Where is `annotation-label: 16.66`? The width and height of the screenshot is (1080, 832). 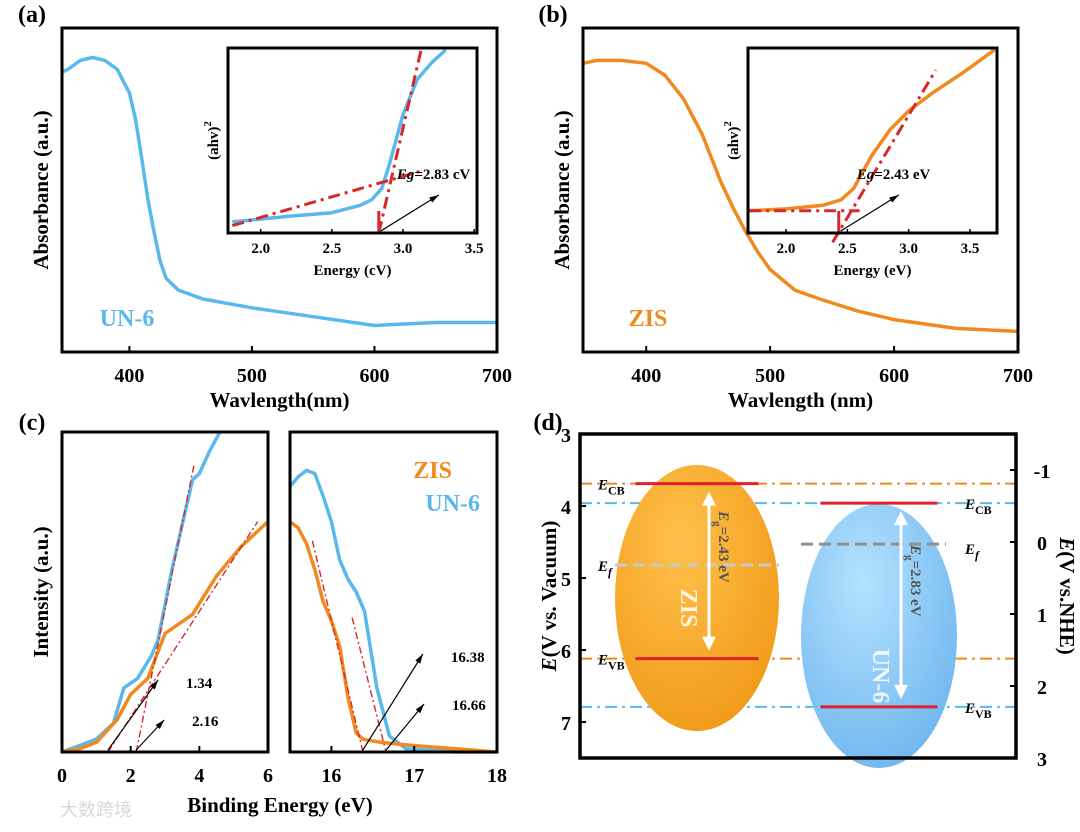 annotation-label: 16.66 is located at coordinates (469, 706).